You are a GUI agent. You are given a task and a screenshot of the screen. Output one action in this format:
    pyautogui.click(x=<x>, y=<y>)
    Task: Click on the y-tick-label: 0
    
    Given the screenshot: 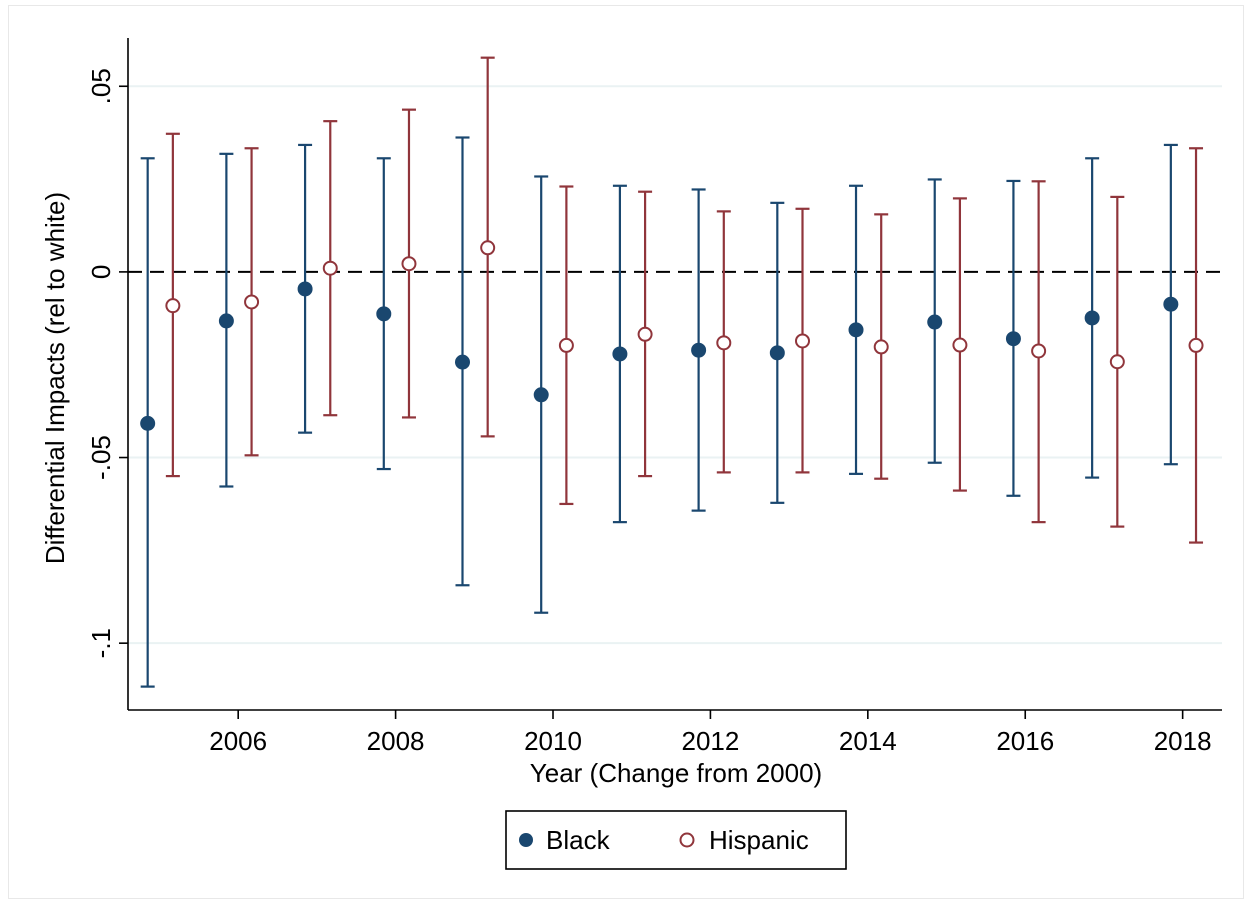 What is the action you would take?
    pyautogui.click(x=101, y=272)
    